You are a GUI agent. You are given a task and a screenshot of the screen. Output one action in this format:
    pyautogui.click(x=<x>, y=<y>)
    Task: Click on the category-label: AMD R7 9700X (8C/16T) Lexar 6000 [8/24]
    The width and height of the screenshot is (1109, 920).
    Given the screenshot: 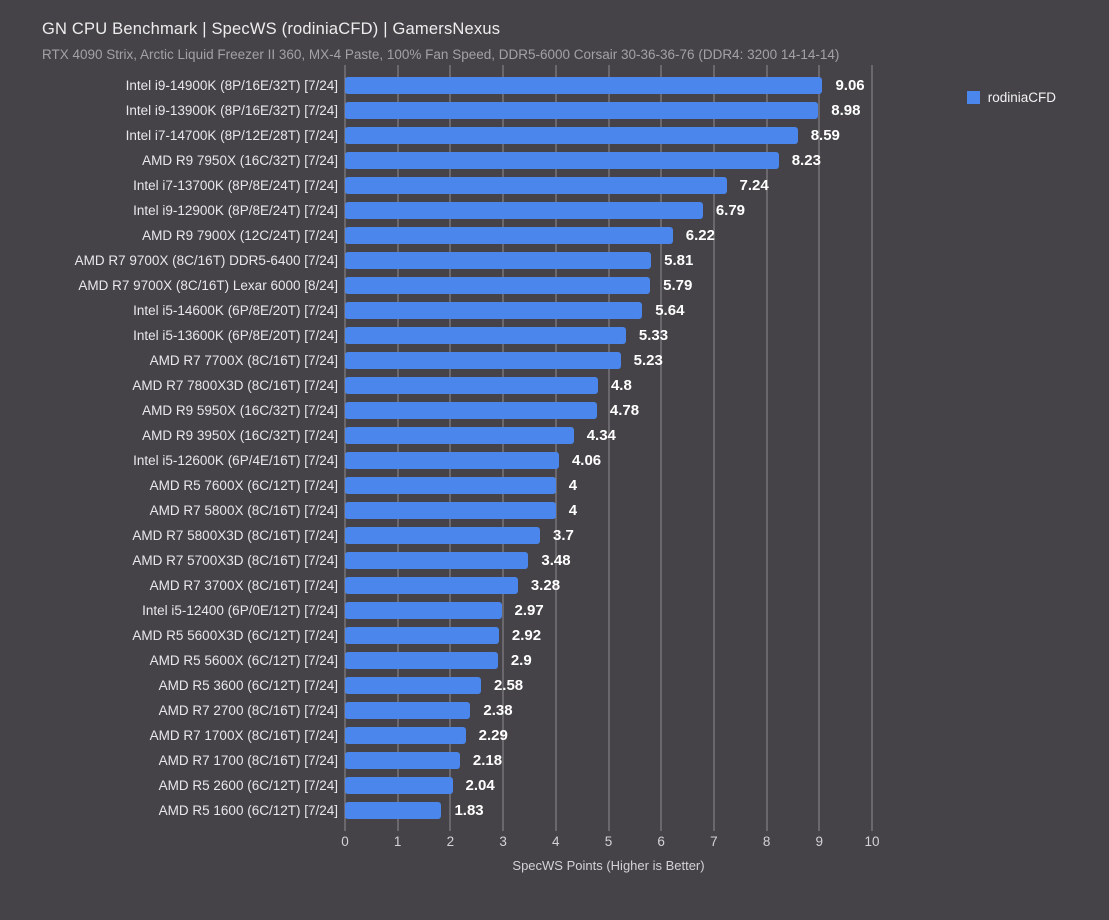 What is the action you would take?
    pyautogui.click(x=208, y=285)
    